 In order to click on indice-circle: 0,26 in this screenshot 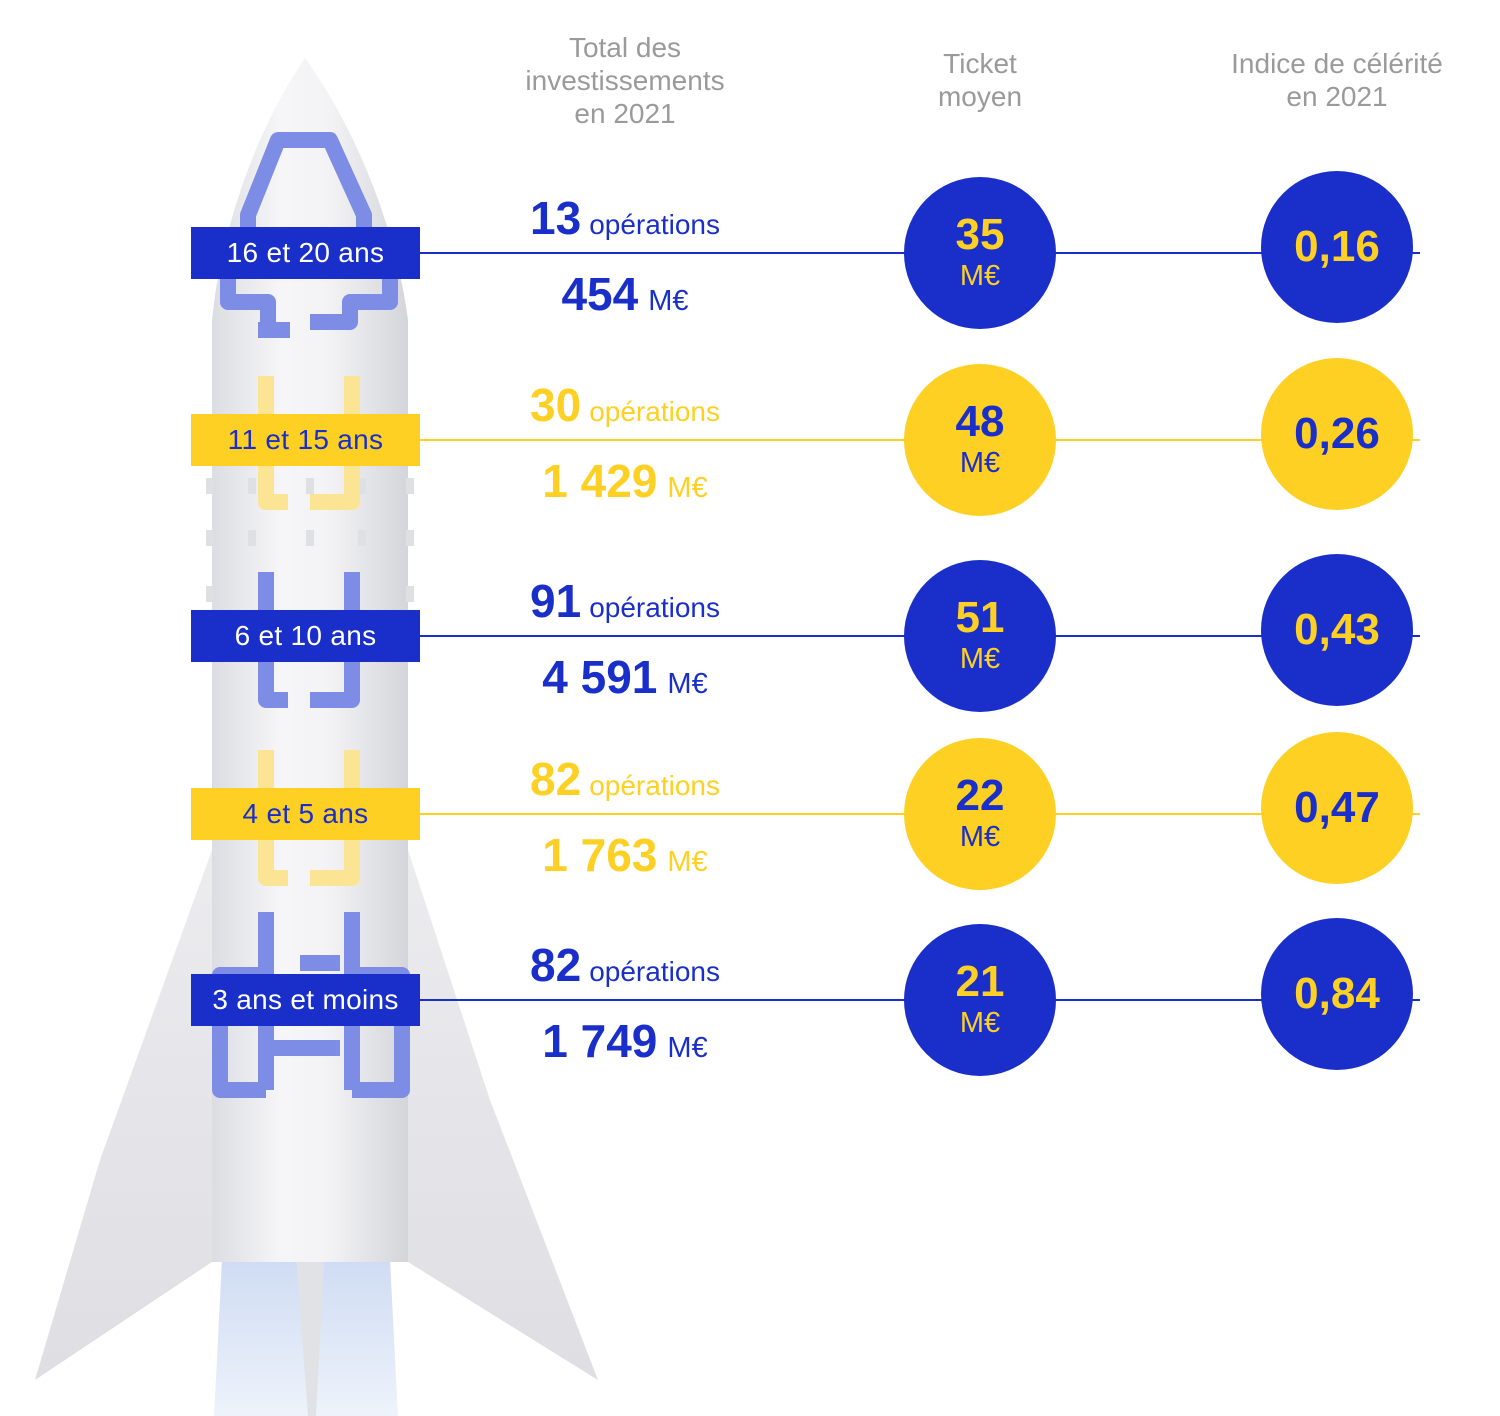, I will do `click(1337, 434)`.